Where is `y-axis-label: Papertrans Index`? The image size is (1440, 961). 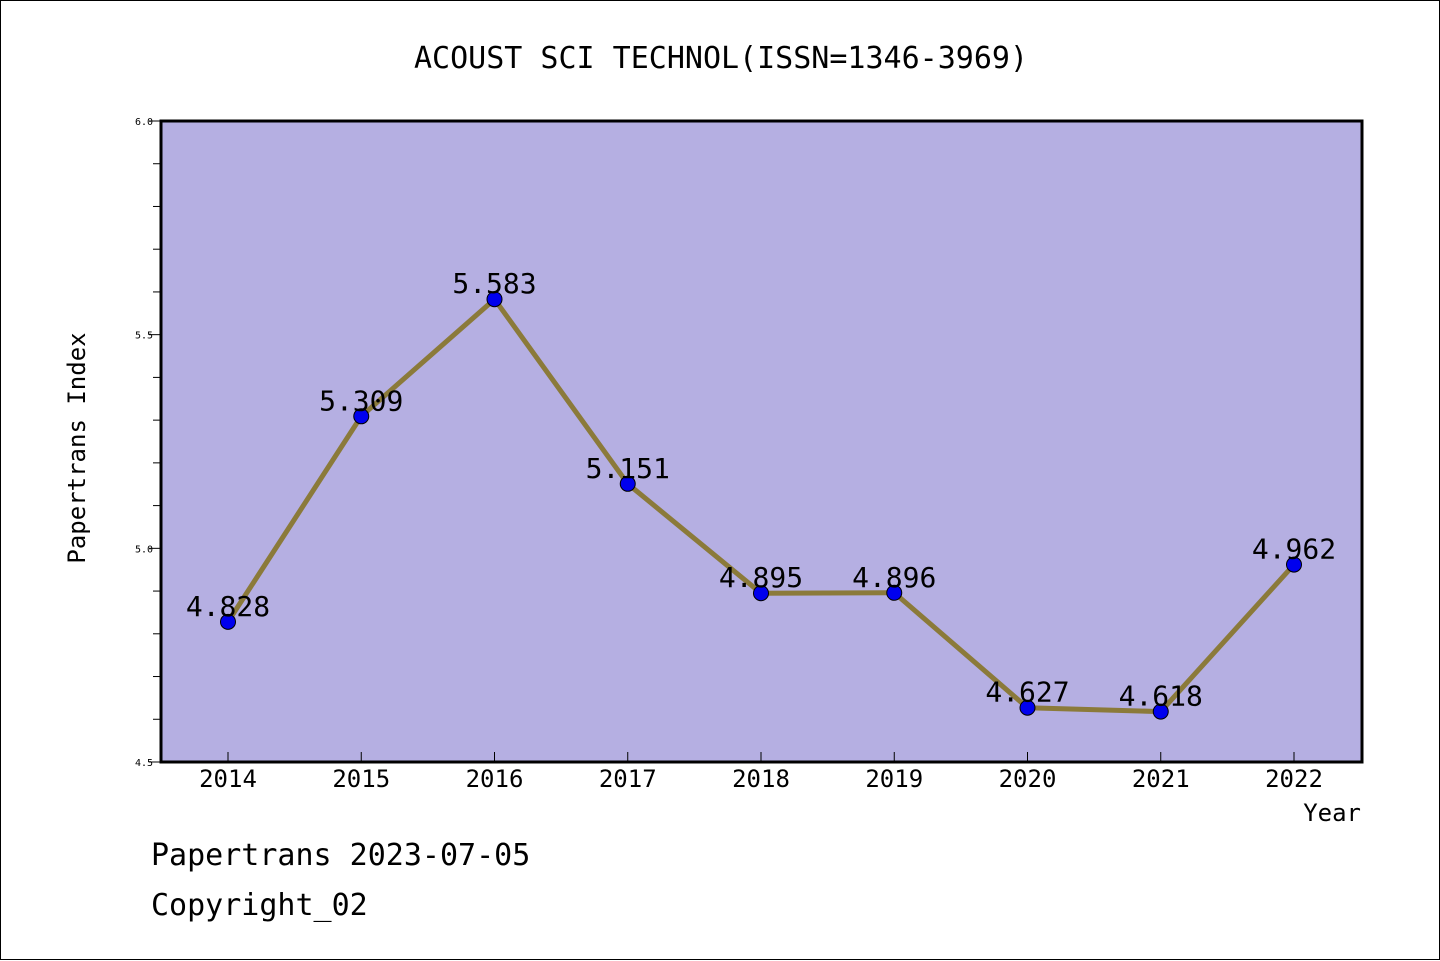 y-axis-label: Papertrans Index is located at coordinates (77, 447).